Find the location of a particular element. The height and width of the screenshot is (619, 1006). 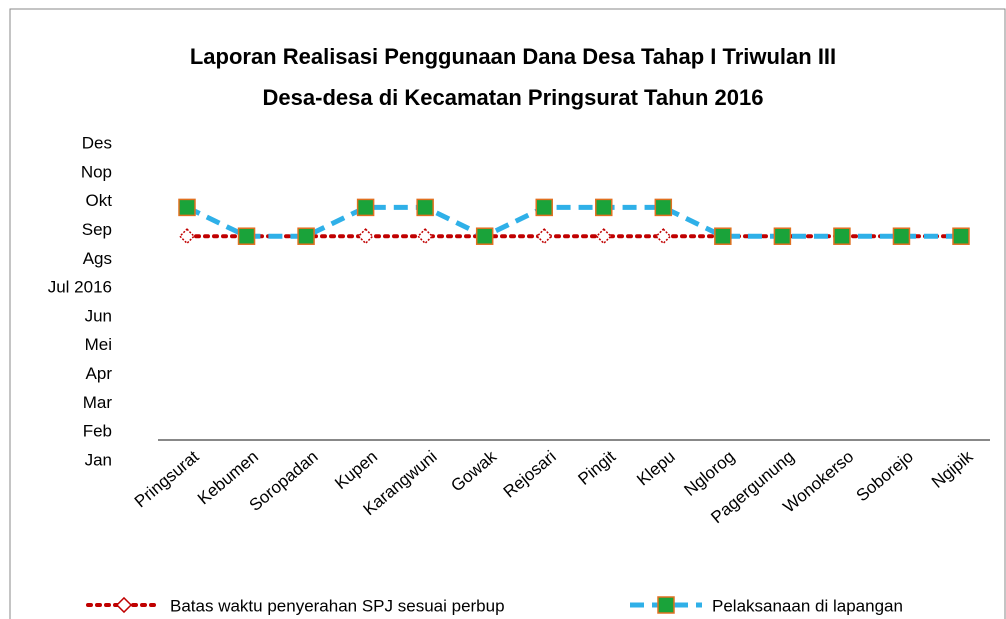

y-tick-label: Apr is located at coordinates (99, 373).